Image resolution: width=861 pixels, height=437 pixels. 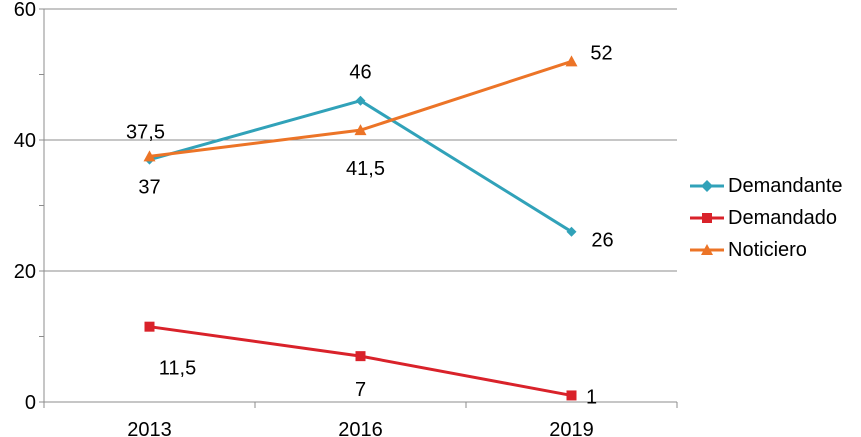 What do you see at coordinates (360, 73) in the screenshot?
I see `data-label-demandante: 46` at bounding box center [360, 73].